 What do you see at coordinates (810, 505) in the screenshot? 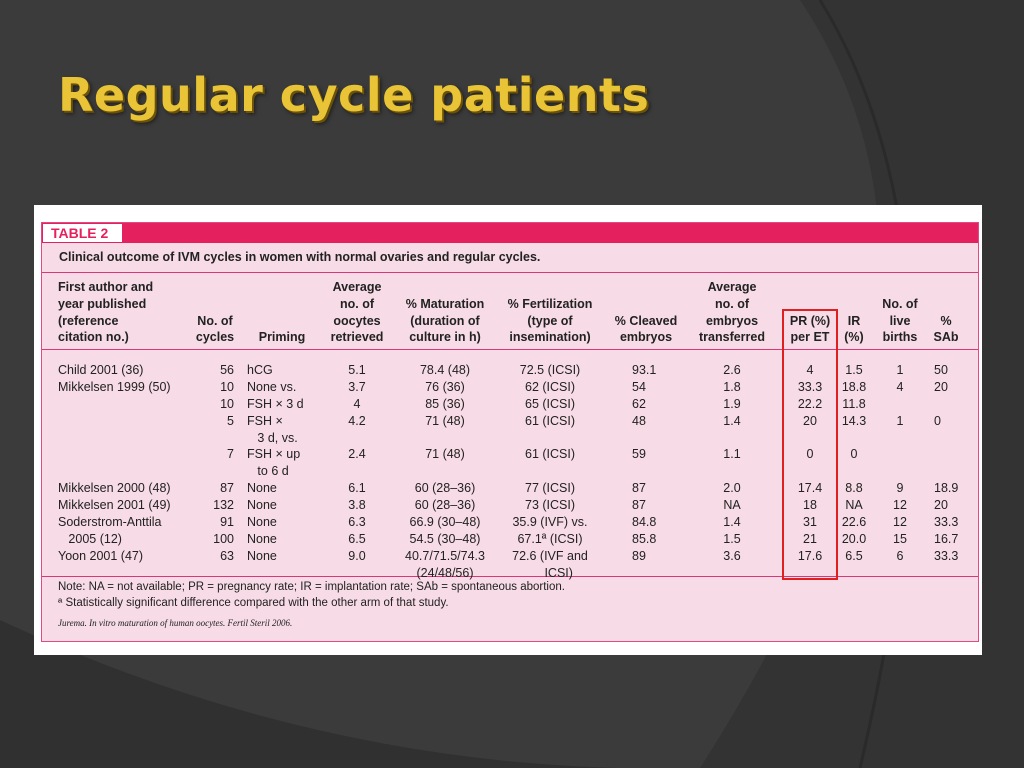
I see `cell-pr: 18` at bounding box center [810, 505].